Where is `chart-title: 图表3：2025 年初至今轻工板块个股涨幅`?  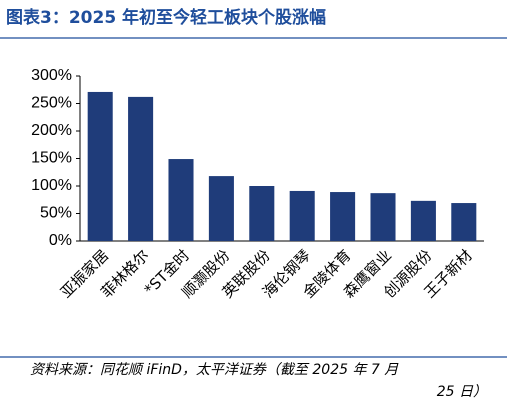 chart-title: 图表3：2025 年初至今轻工板块个股涨幅 is located at coordinates (166, 17).